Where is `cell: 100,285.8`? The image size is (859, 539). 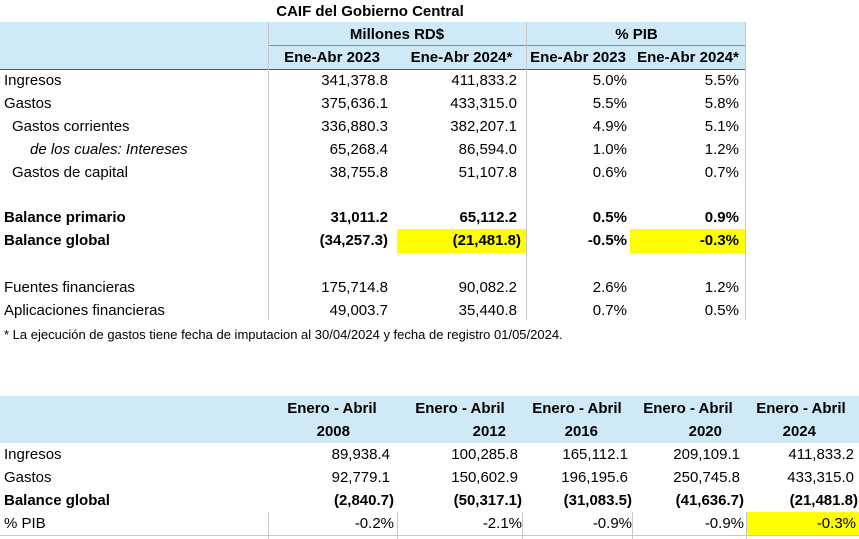 cell: 100,285.8 is located at coordinates (484, 454).